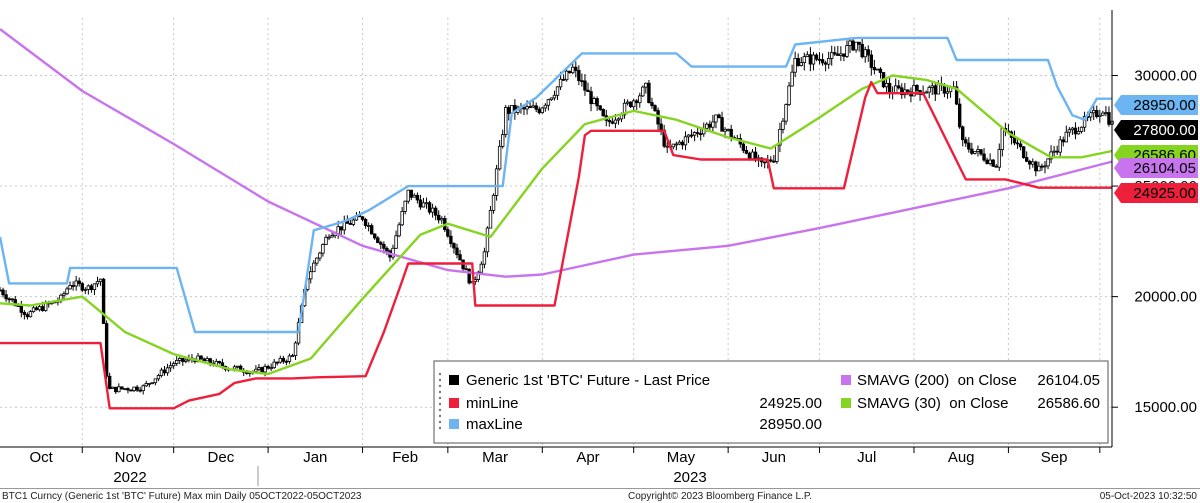  I want to click on y-tick-label: 20000.00, so click(1165, 297).